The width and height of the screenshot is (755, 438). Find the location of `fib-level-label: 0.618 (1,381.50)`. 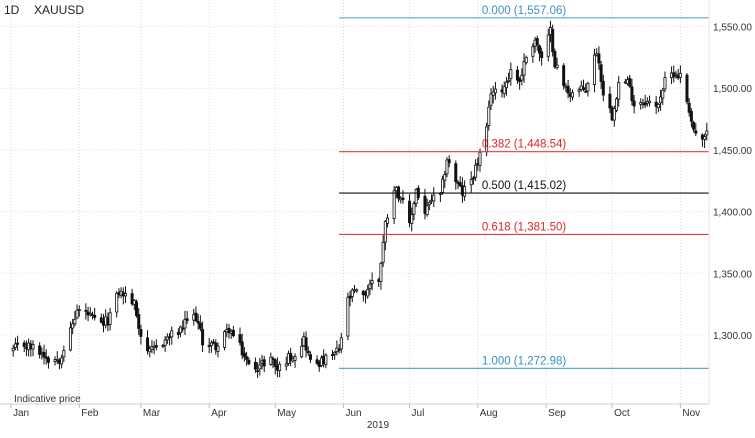

fib-level-label: 0.618 (1,381.50) is located at coordinates (524, 227).